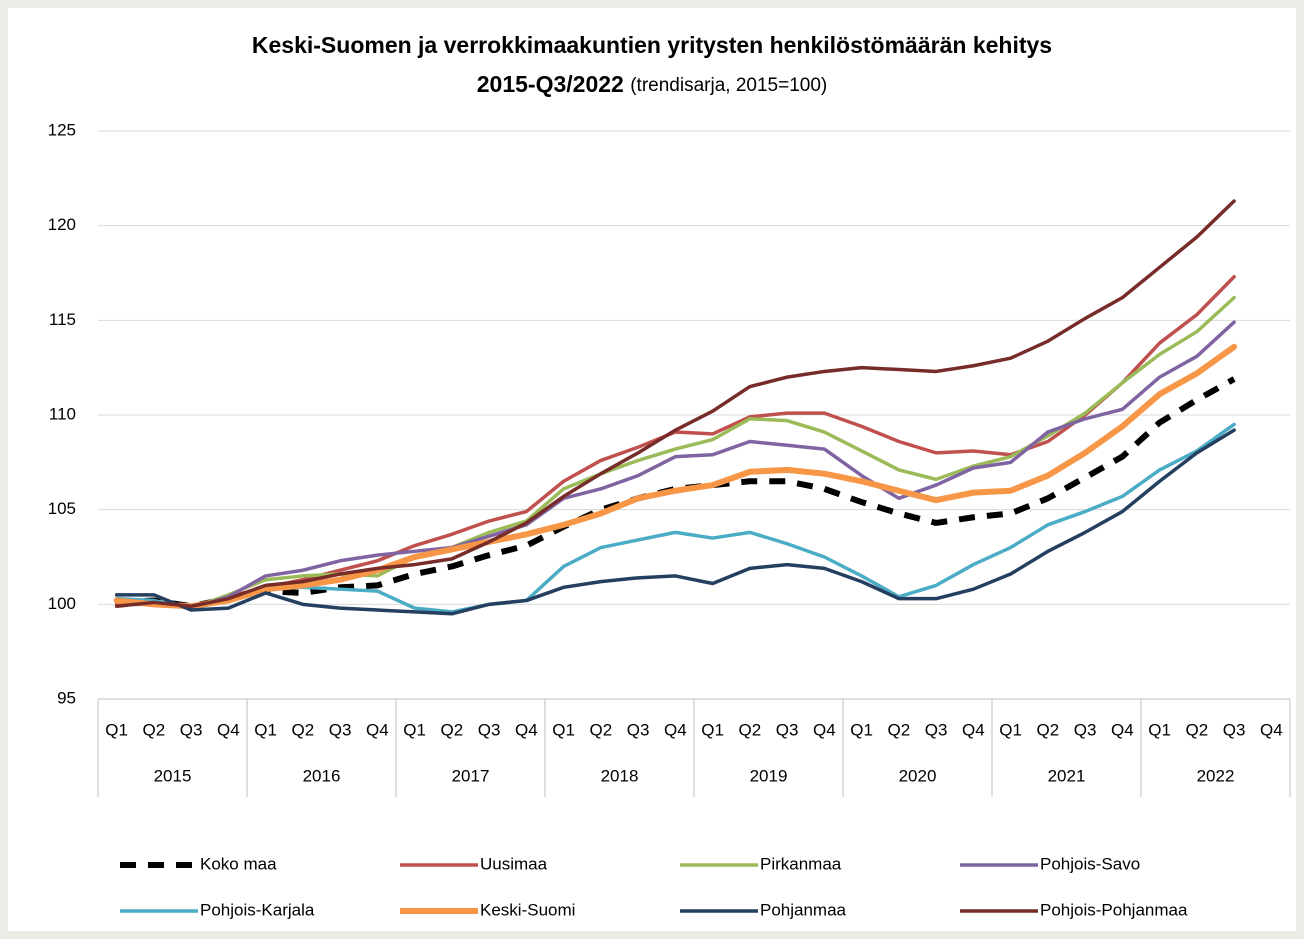  Describe the element at coordinates (1114, 909) in the screenshot. I see `legend-label: Pohjois-Pohjanmaa` at that location.